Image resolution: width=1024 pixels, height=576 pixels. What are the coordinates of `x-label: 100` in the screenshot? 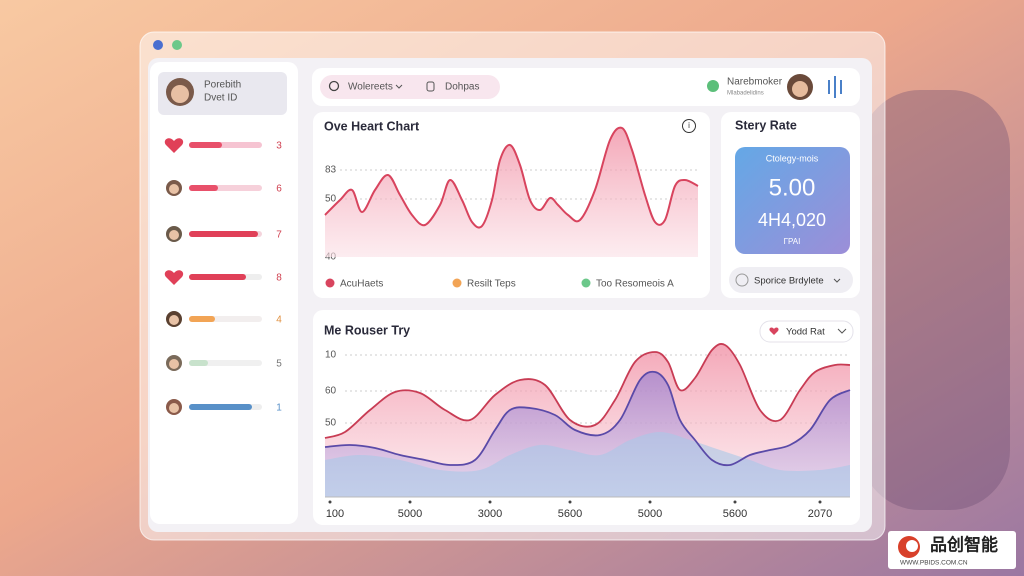 It's located at (335, 514).